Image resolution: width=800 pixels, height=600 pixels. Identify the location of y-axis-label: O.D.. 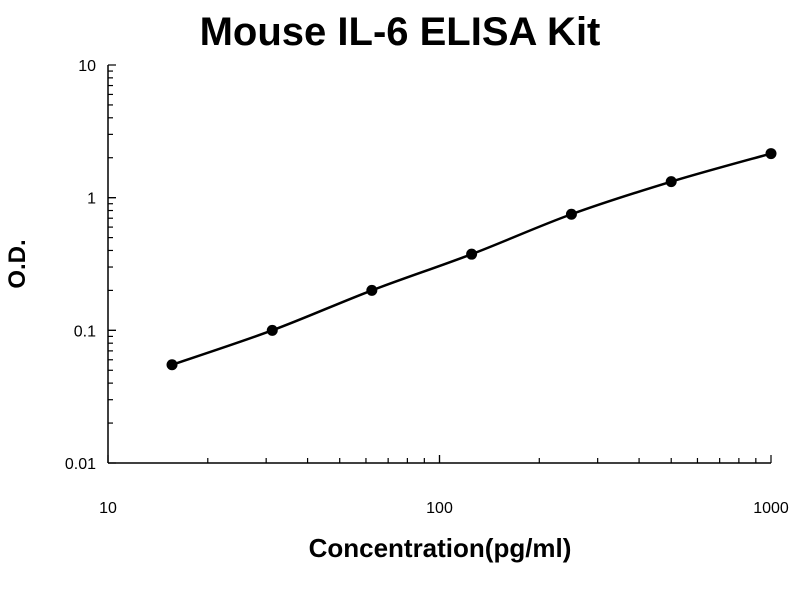
(18, 264).